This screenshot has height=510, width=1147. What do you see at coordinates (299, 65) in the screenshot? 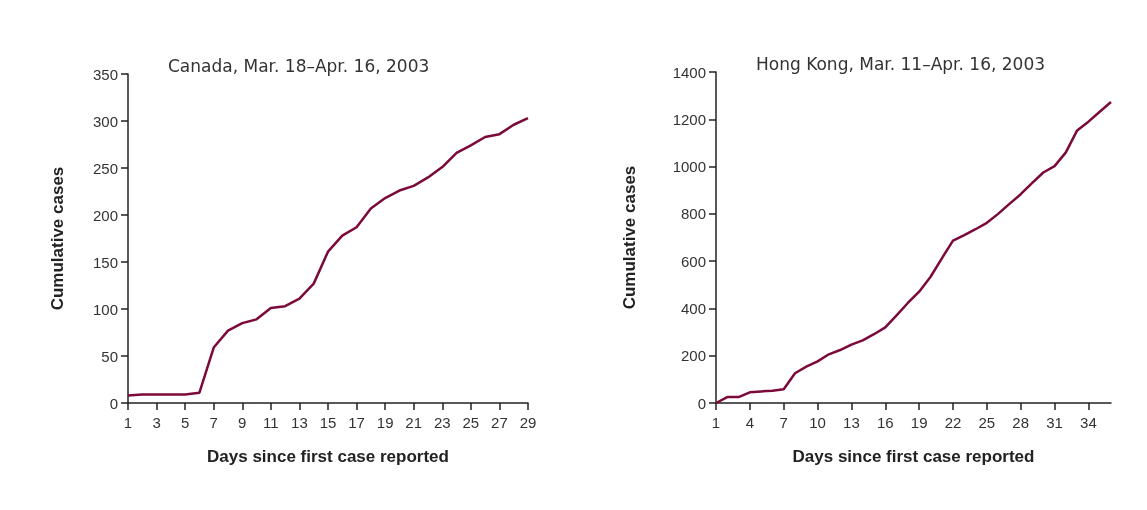
I see `chart-title: Canada, Mar. 18–Apr. 16, 2003` at bounding box center [299, 65].